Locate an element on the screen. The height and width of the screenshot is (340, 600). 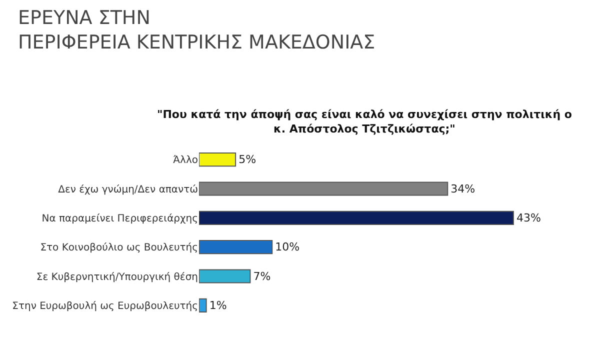
y-tick-label: Να παραμείνει Περιφερειάρχης is located at coordinates (120, 218).